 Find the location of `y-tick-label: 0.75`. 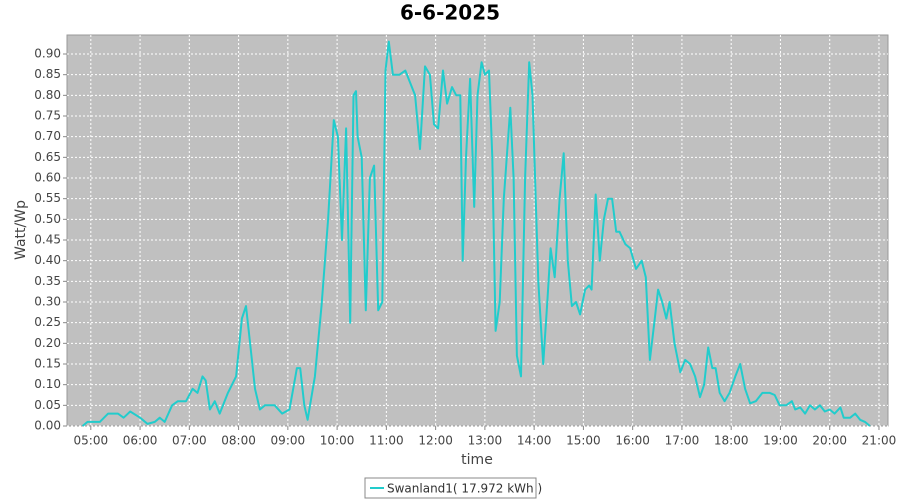

y-tick-label: 0.75 is located at coordinates (47, 116).